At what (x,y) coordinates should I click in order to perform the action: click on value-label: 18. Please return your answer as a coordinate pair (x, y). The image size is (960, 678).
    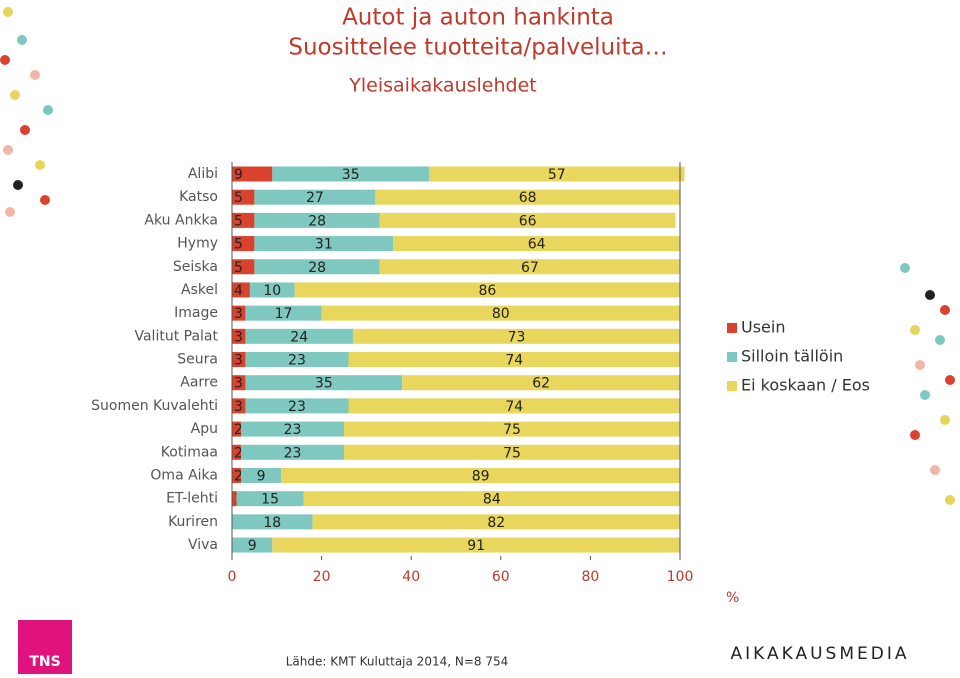
    Looking at the image, I should click on (272, 523).